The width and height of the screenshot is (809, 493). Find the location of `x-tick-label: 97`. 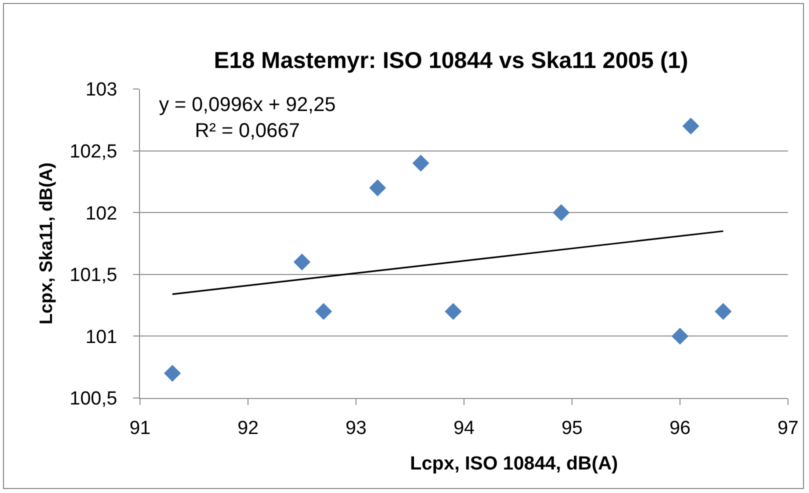

x-tick-label: 97 is located at coordinates (788, 428).